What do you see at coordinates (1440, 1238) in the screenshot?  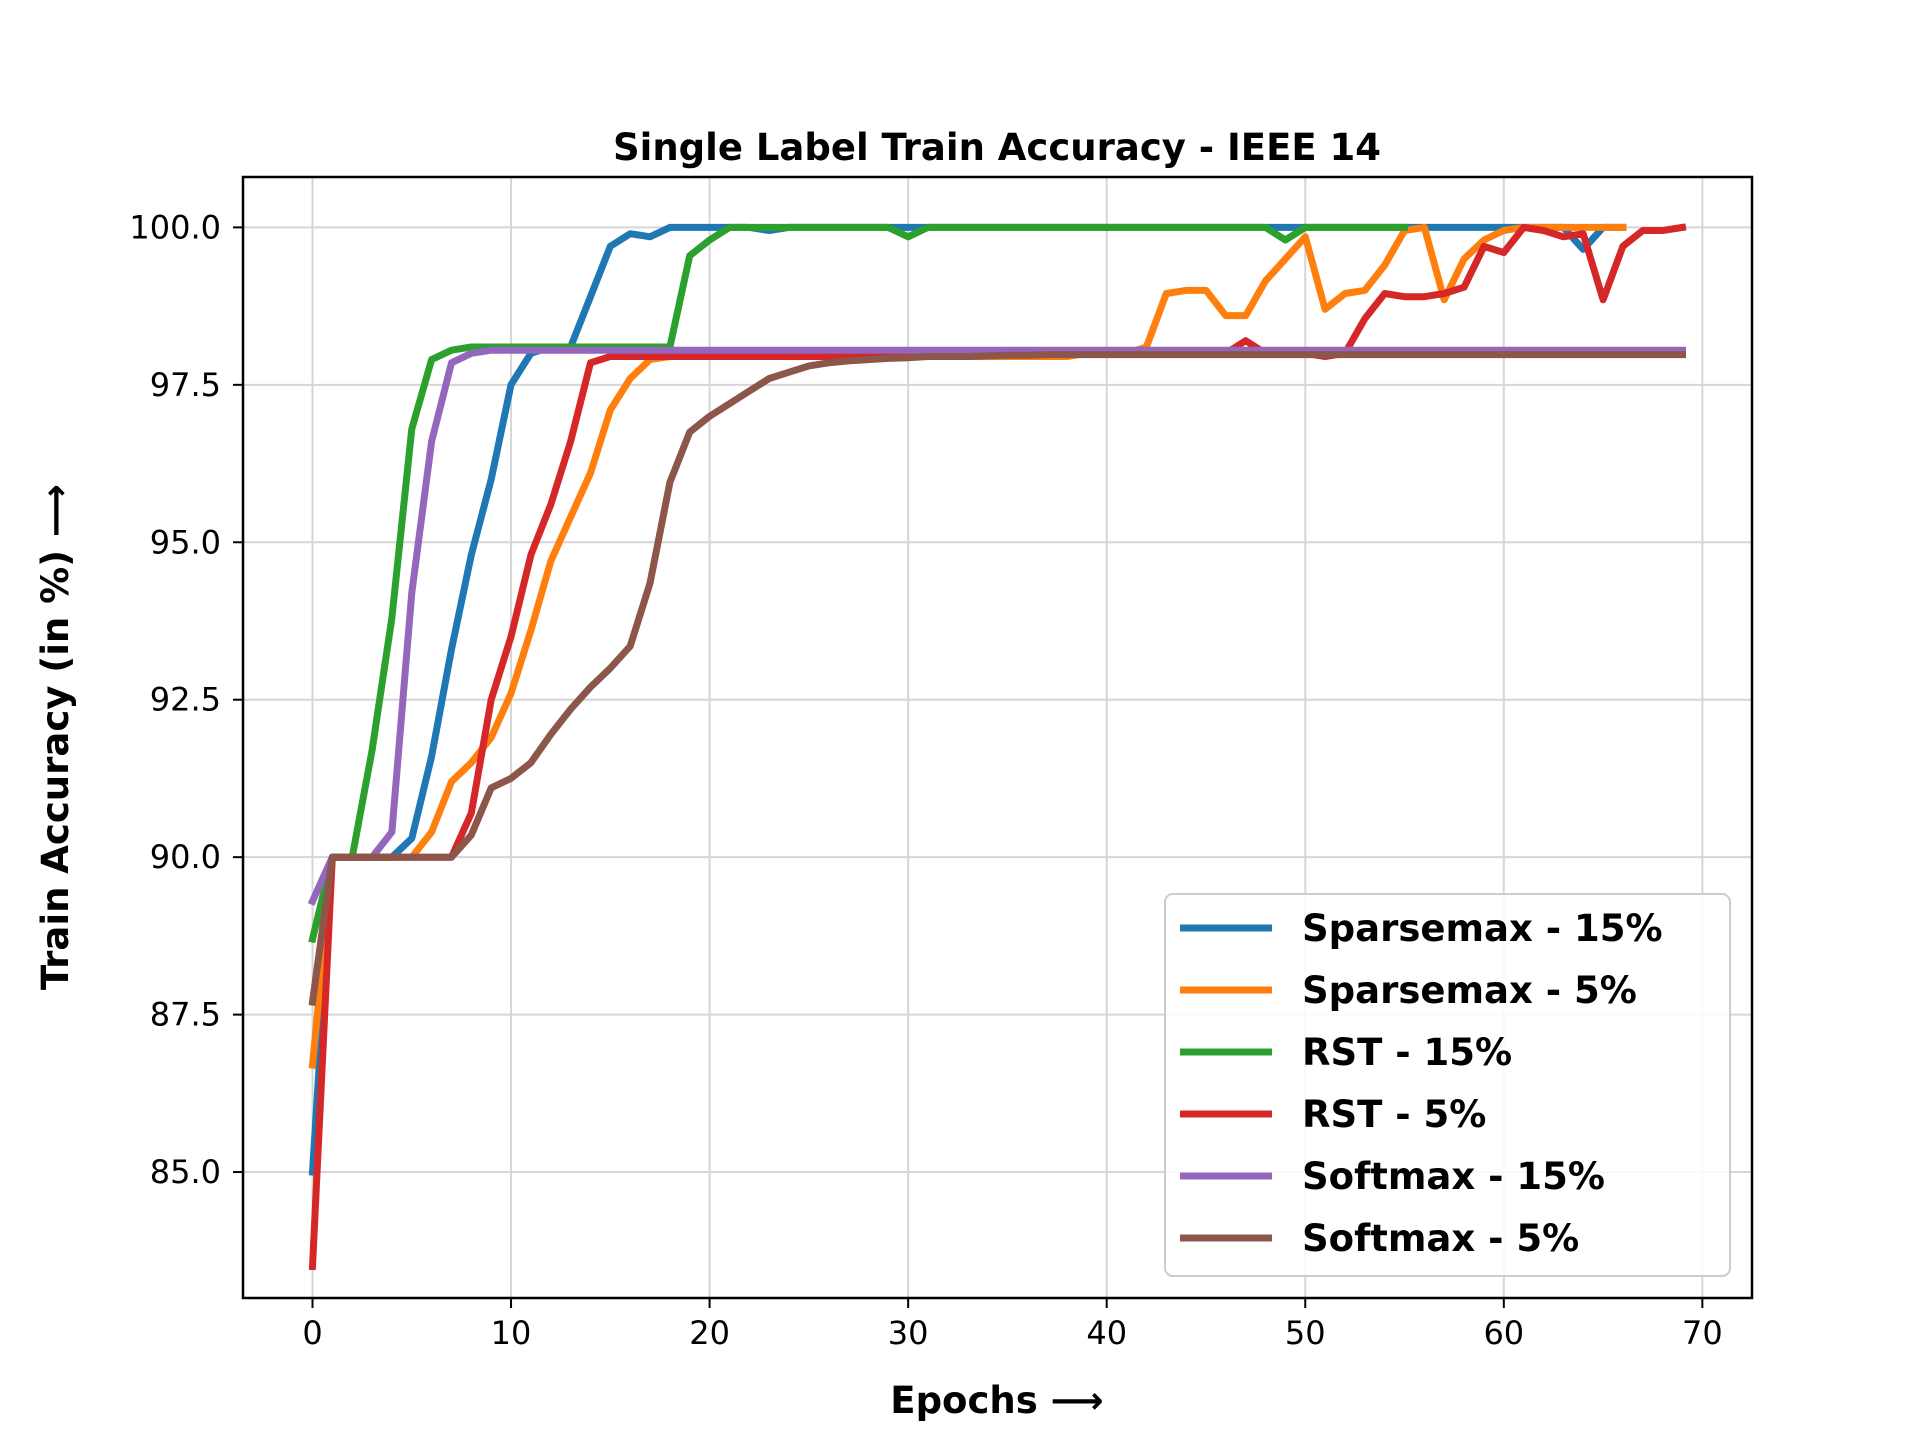 I see `legend-entry-label: Softmax - 5%` at bounding box center [1440, 1238].